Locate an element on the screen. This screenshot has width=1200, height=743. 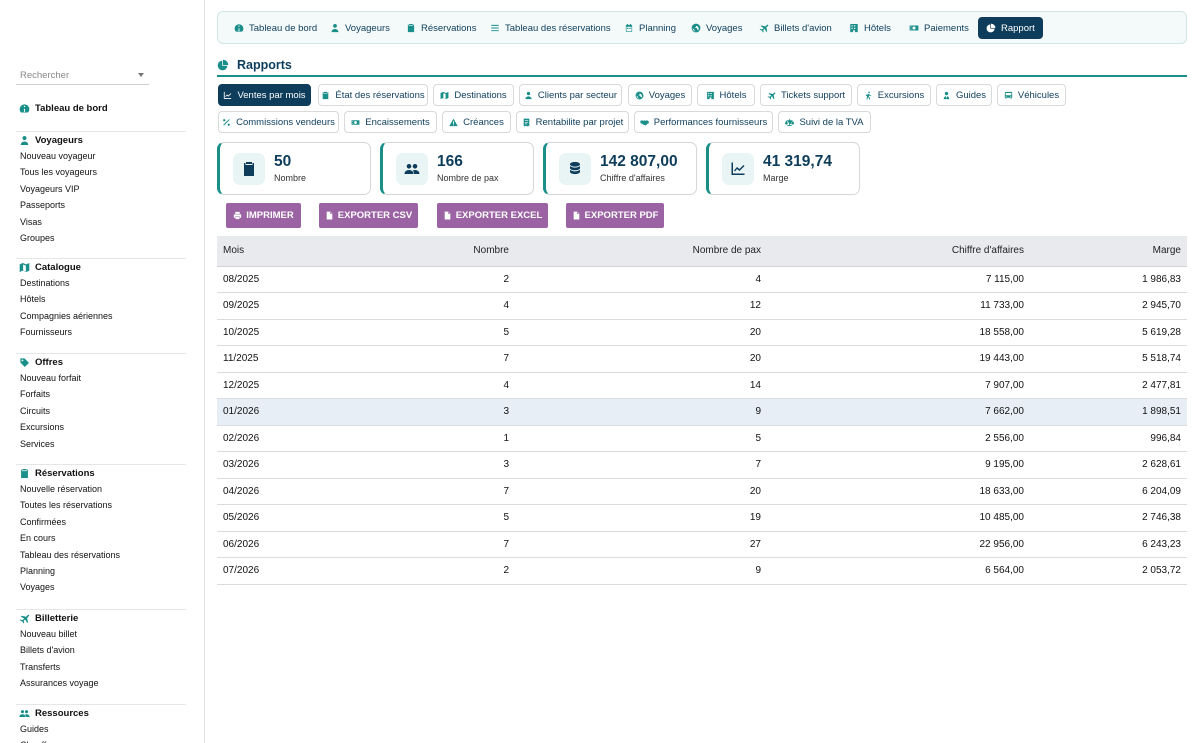
export-pdf-button: EXPORTER PDF is located at coordinates (615, 215).